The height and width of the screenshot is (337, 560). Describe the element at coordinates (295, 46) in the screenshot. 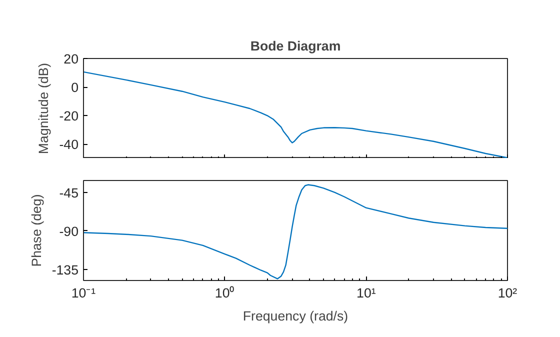

I see `chart-title: Bode Diagram` at that location.